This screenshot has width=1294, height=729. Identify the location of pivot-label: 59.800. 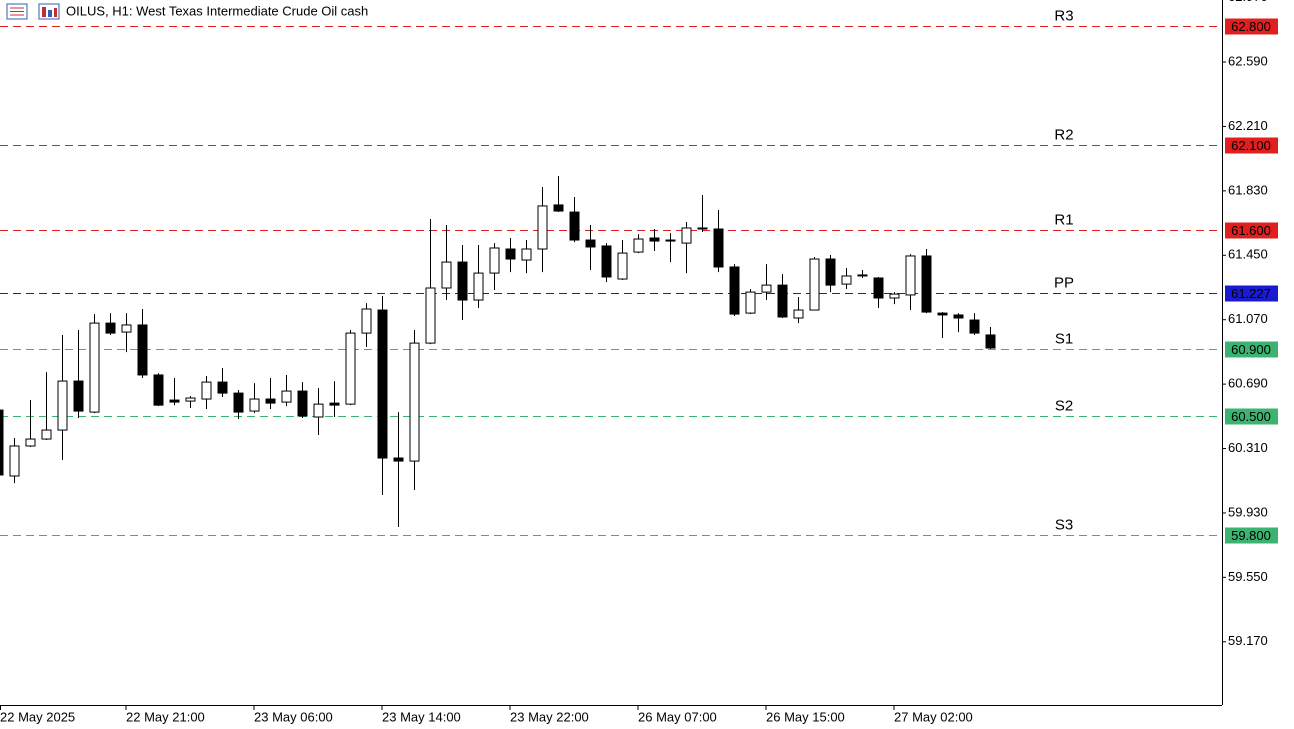
(1251, 535).